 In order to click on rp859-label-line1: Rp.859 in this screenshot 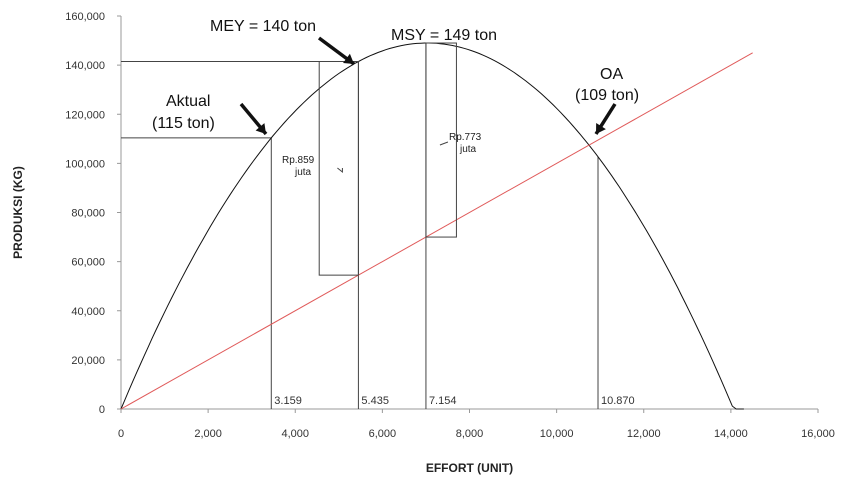, I will do `click(298, 160)`.